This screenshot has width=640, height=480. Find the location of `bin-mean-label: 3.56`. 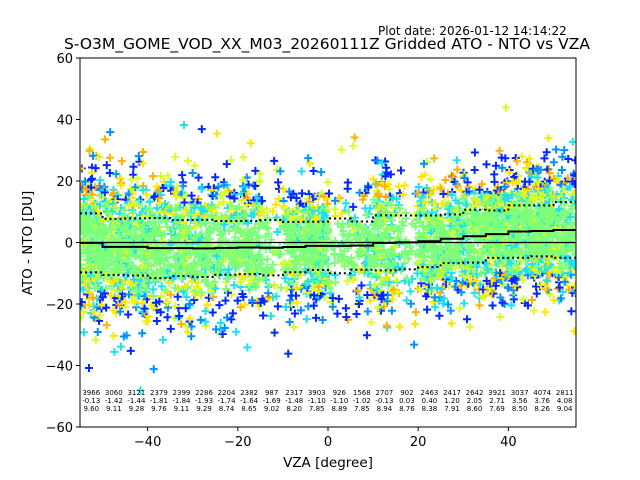

bin-mean-label: 3.56 is located at coordinates (520, 401).